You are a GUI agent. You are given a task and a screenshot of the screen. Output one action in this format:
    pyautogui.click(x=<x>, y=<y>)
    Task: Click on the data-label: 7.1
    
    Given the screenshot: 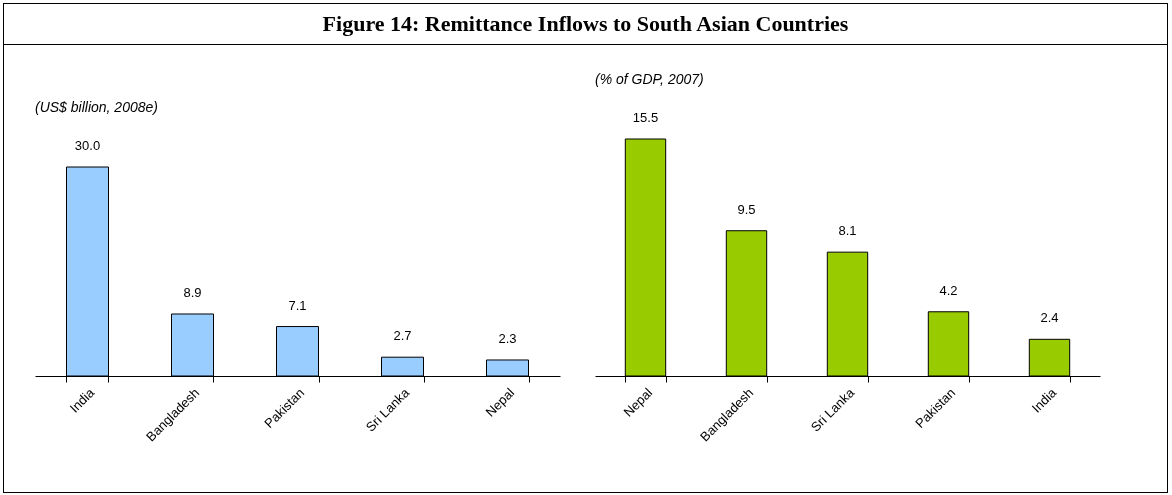 What is the action you would take?
    pyautogui.click(x=297, y=305)
    